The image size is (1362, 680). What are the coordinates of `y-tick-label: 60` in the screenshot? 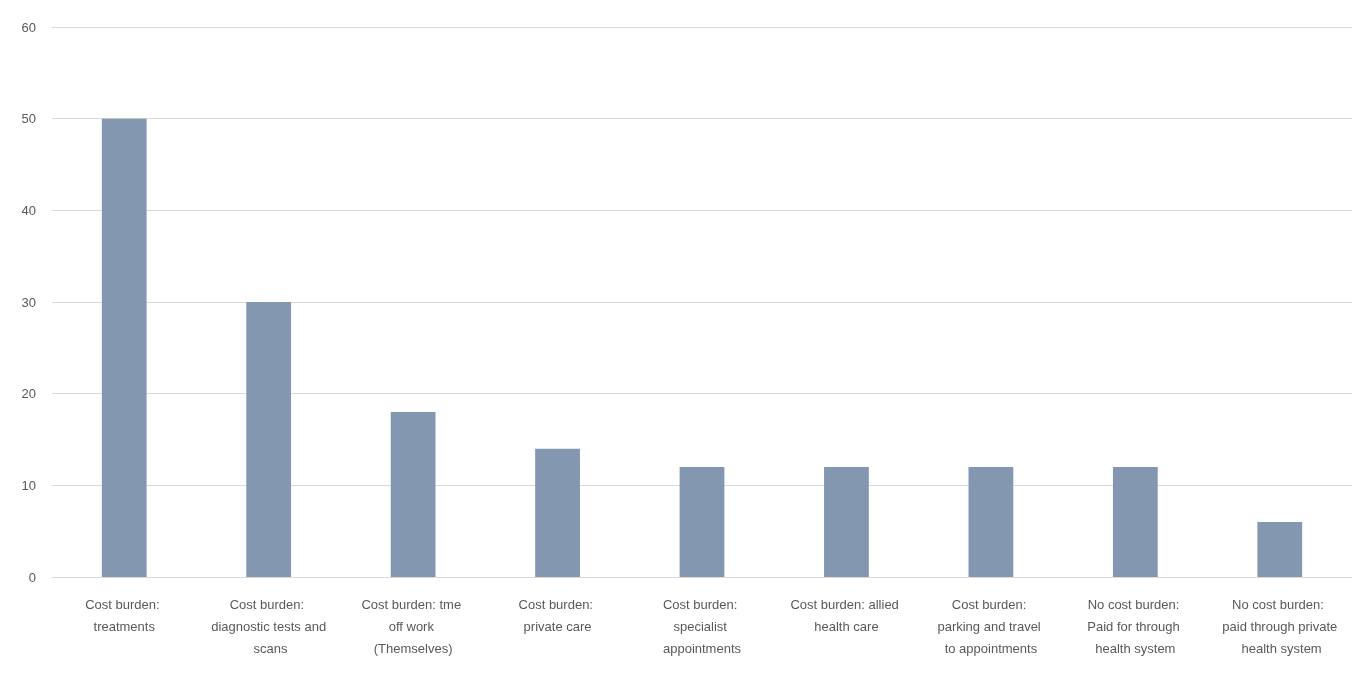 It's located at (28, 27).